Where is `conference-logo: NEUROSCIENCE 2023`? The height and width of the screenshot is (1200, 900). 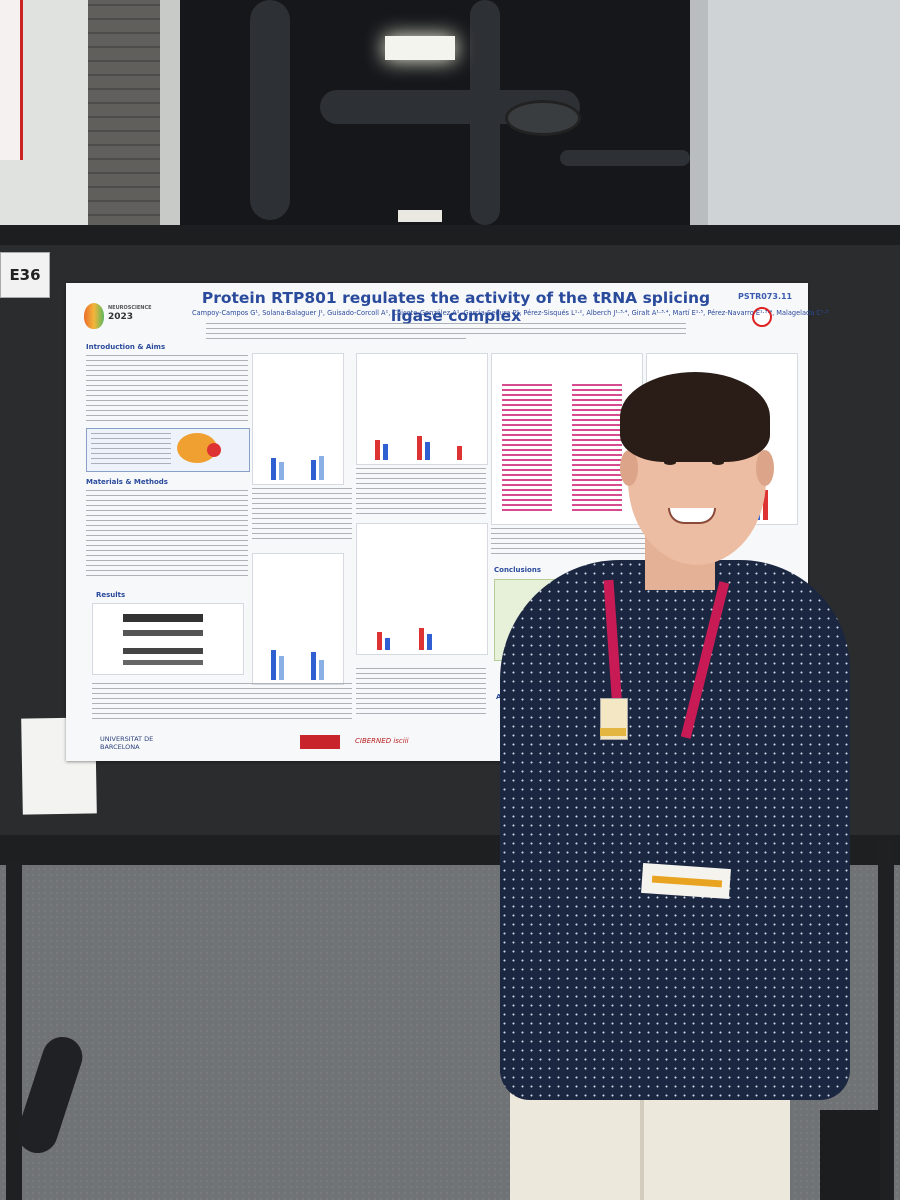
conference-logo: NEUROSCIENCE 2023 is located at coordinates (116, 314).